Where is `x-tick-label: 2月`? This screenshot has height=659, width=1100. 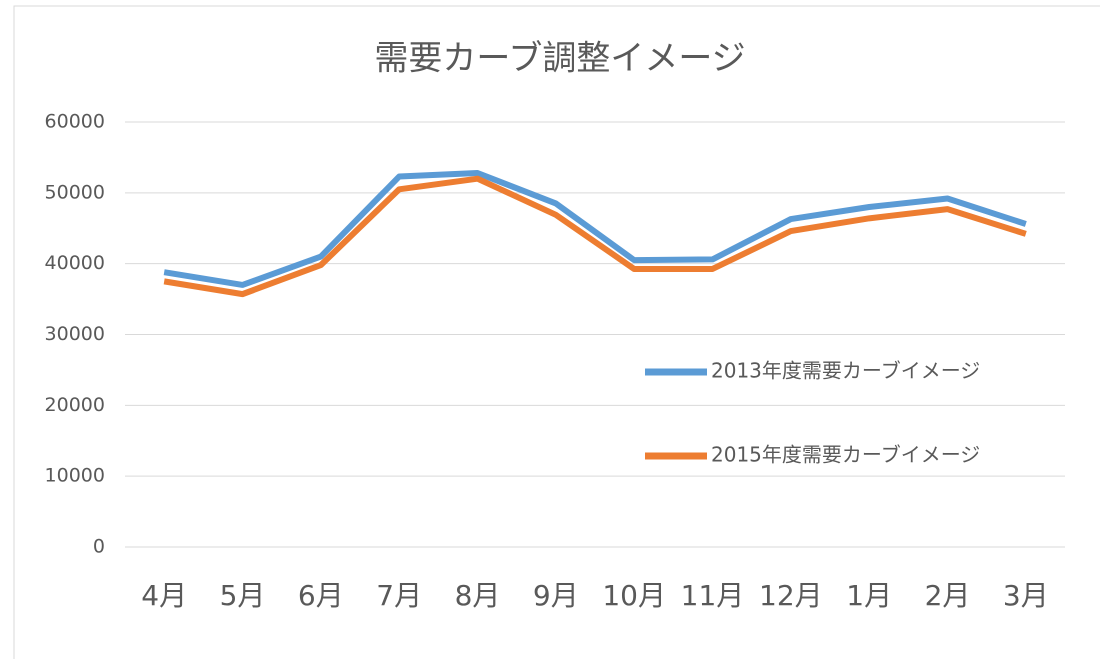 x-tick-label: 2月 is located at coordinates (948, 595).